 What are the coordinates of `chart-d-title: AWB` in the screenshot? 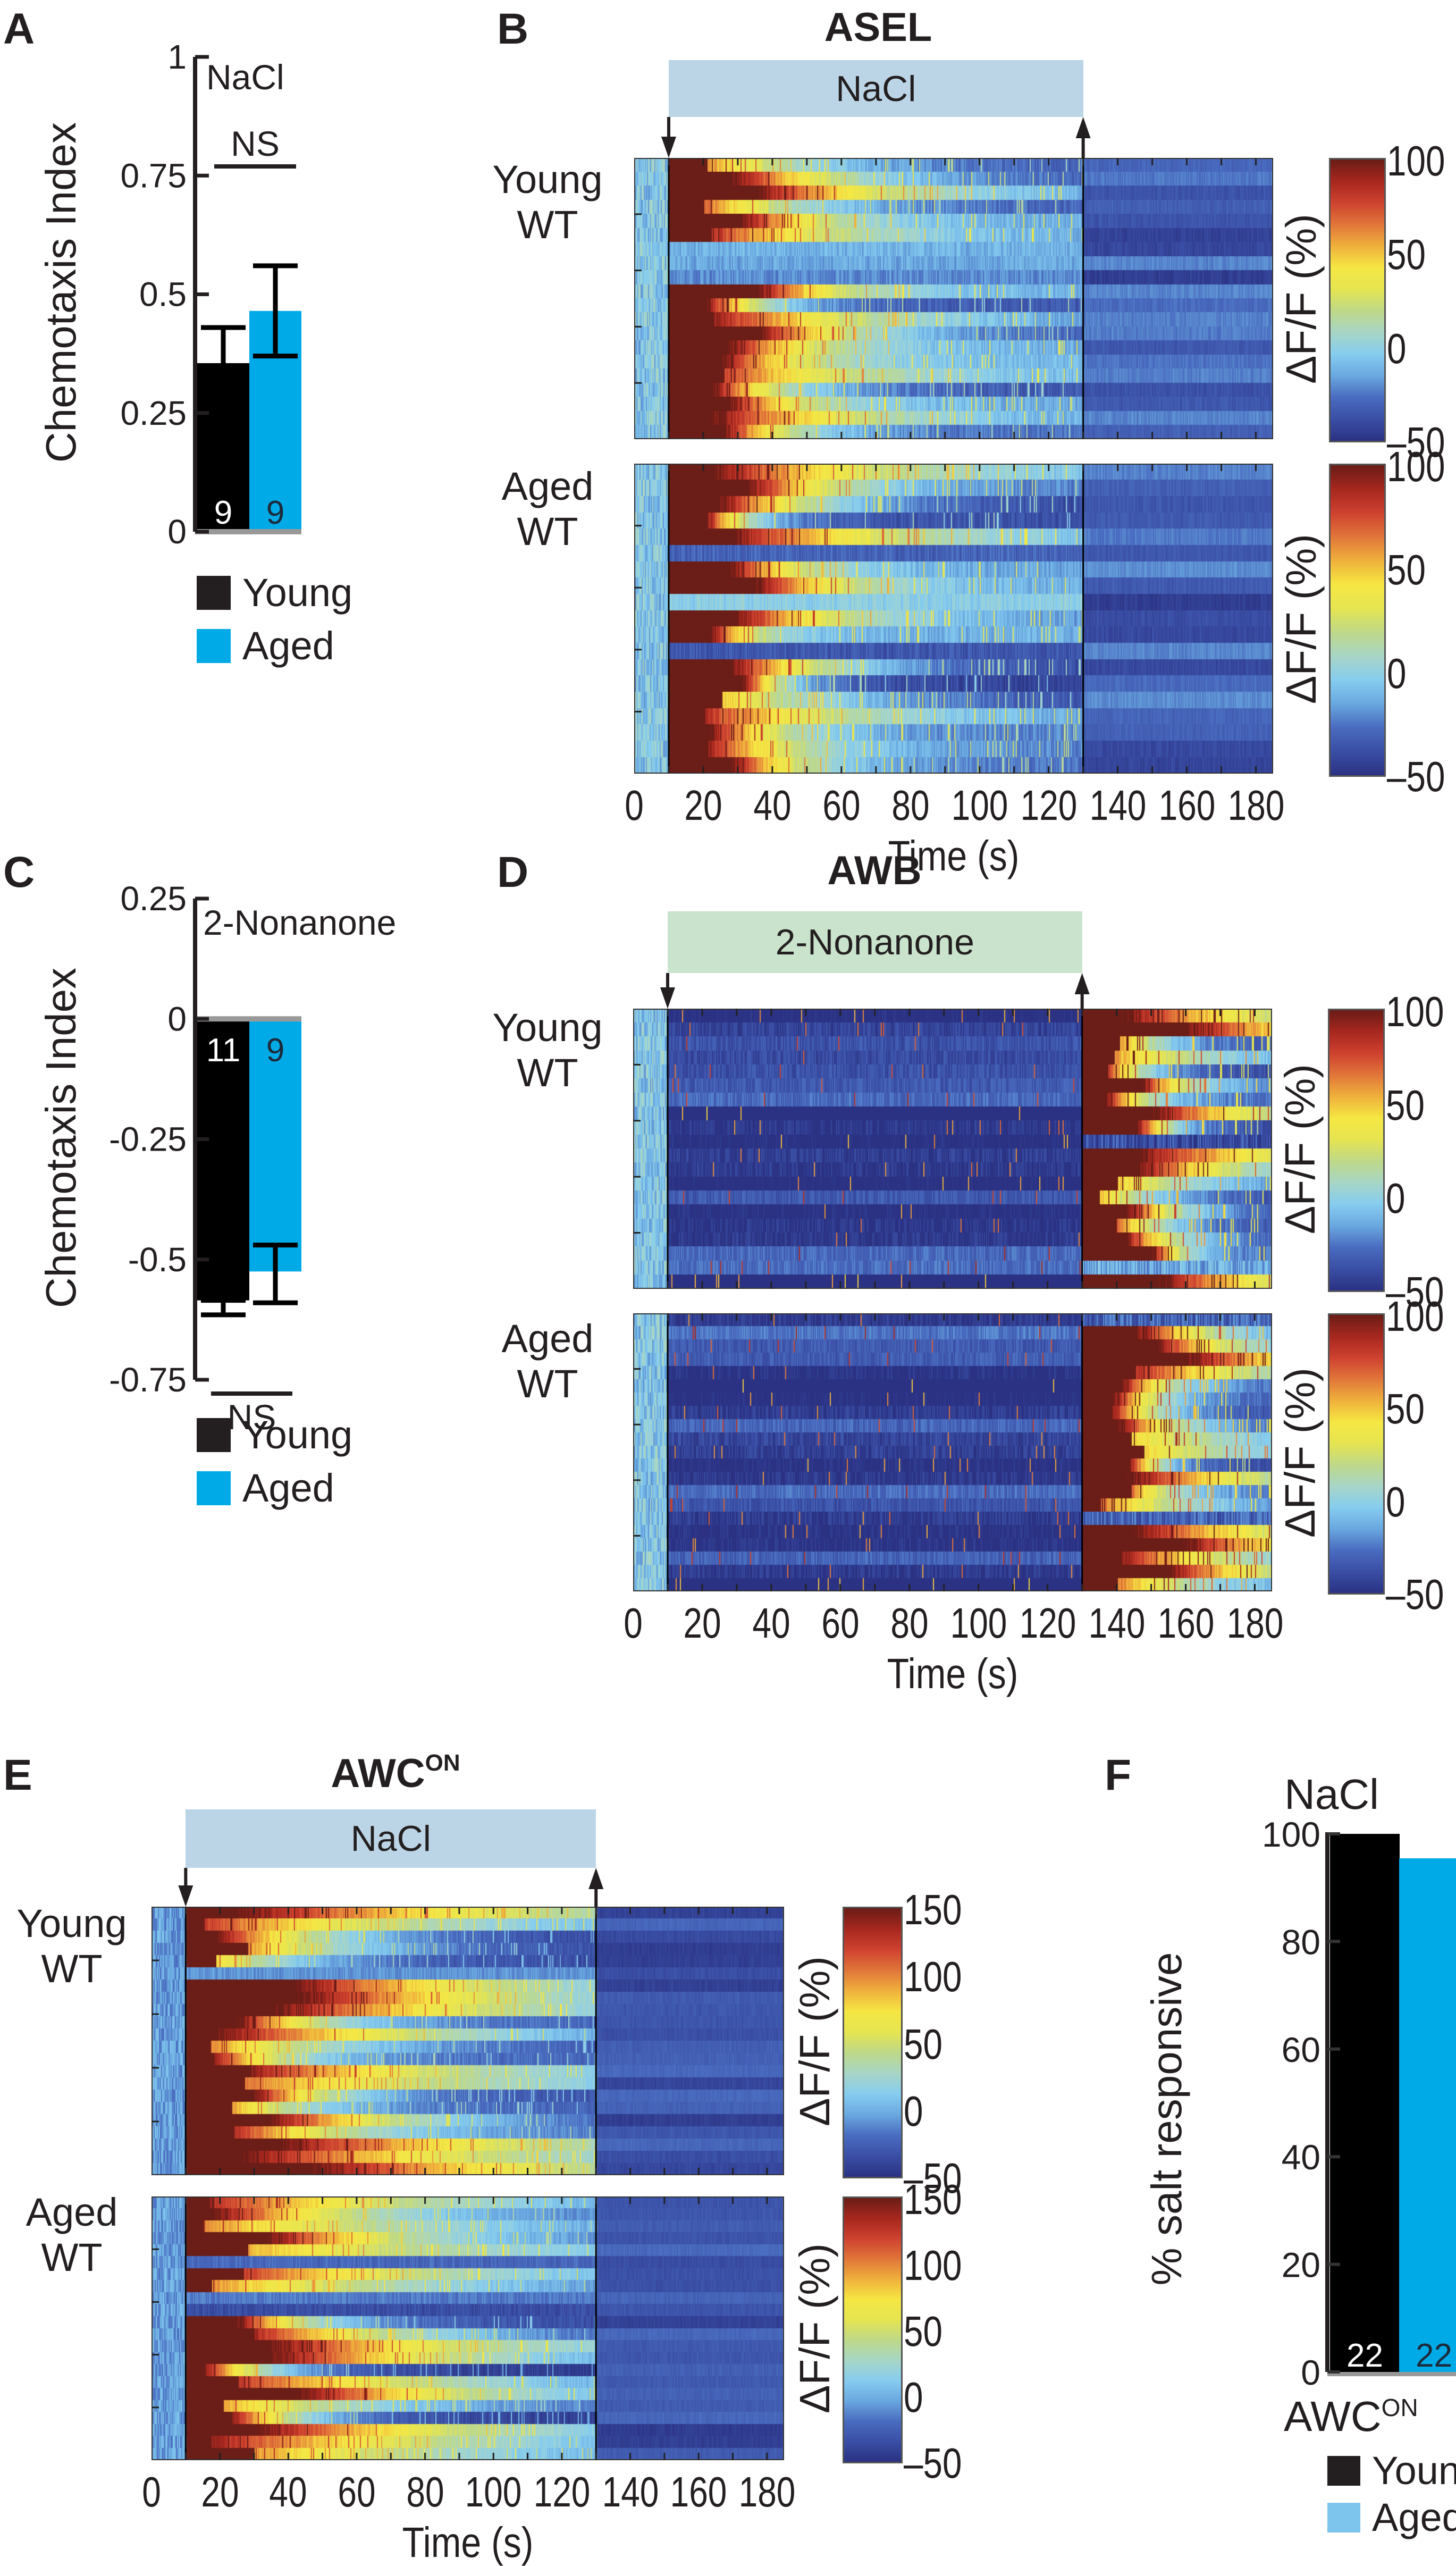 It's located at (875, 870).